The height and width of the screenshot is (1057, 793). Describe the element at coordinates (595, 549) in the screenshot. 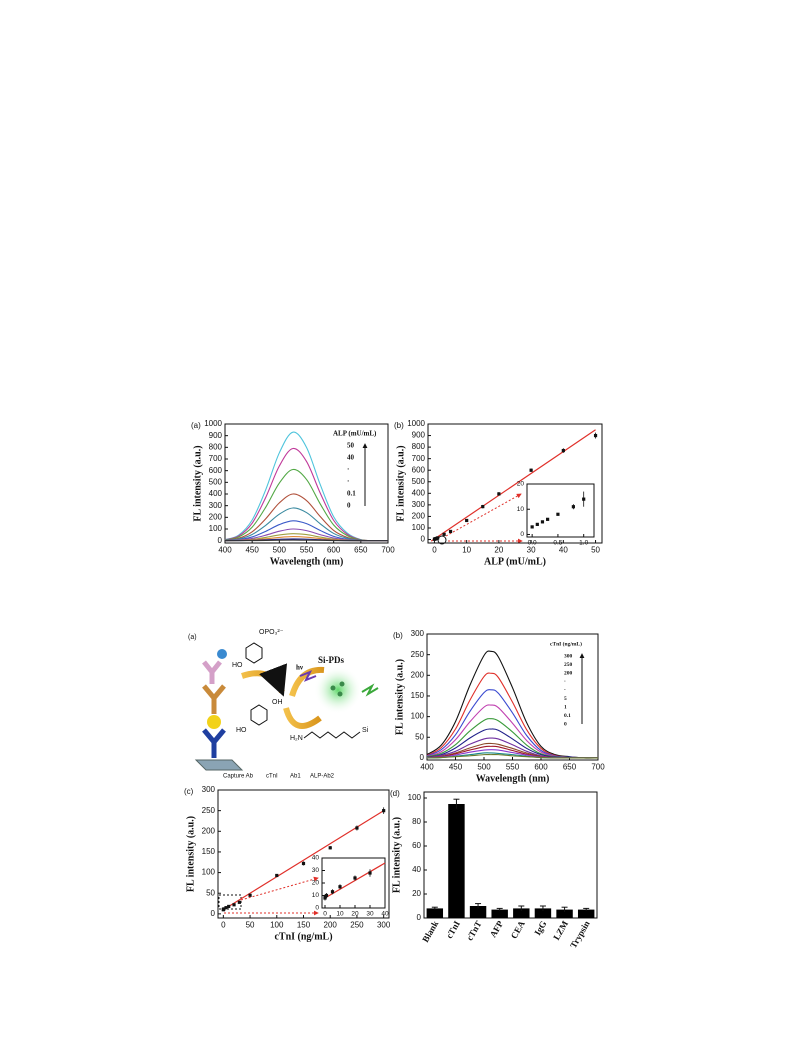

I see `x-tick-label: 50` at that location.